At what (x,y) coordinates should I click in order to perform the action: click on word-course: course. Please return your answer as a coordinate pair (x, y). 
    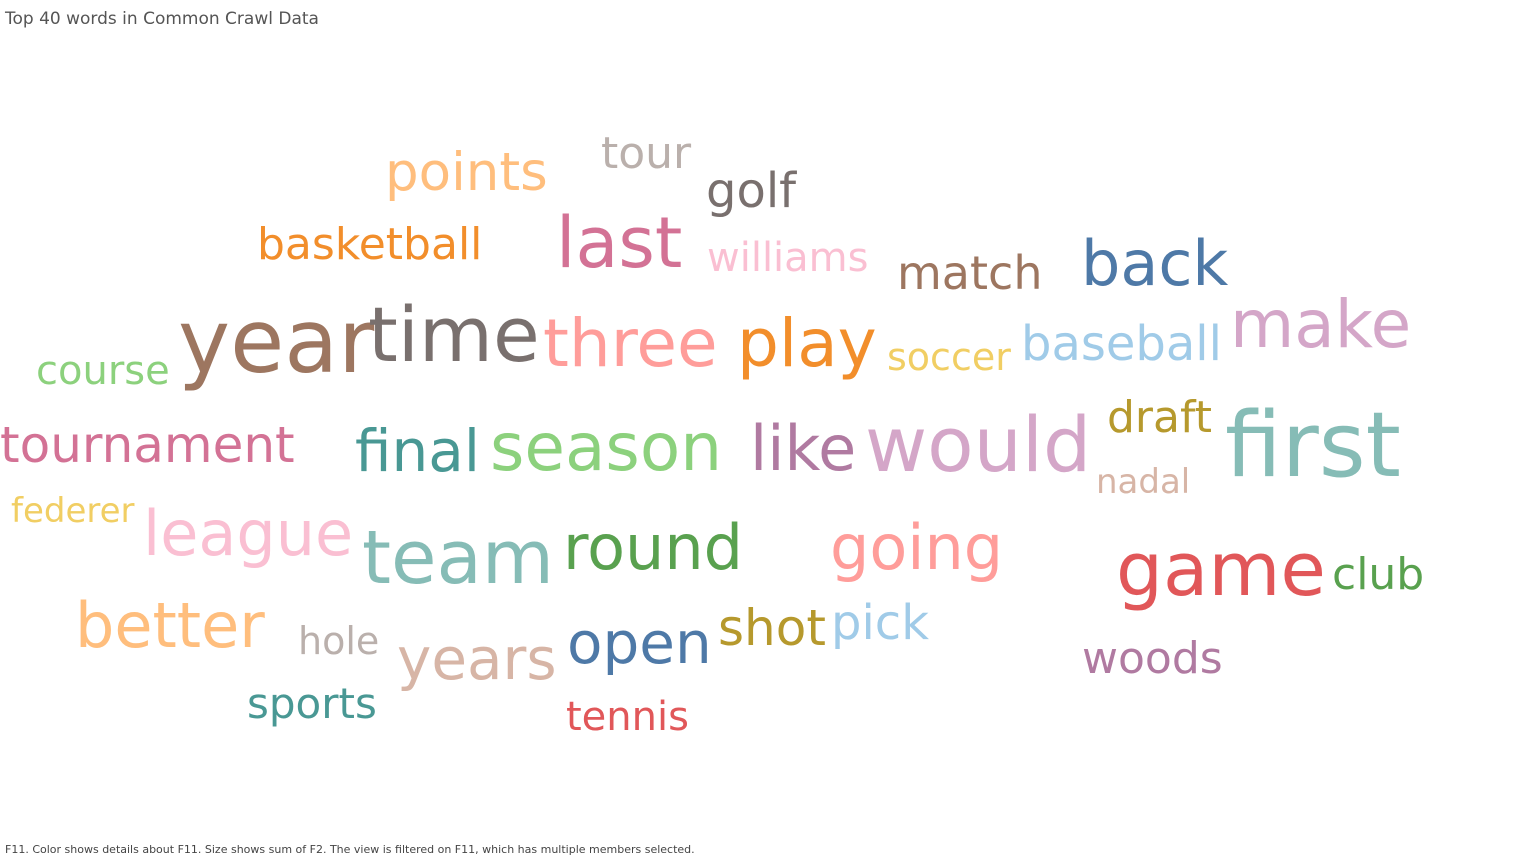
    Looking at the image, I should click on (103, 371).